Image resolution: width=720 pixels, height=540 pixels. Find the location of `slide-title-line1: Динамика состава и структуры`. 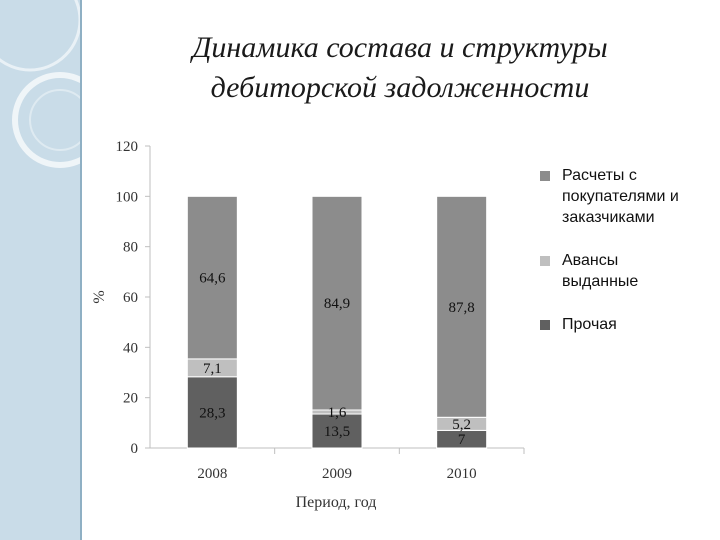

slide-title-line1: Динамика состава и структуры is located at coordinates (400, 47).